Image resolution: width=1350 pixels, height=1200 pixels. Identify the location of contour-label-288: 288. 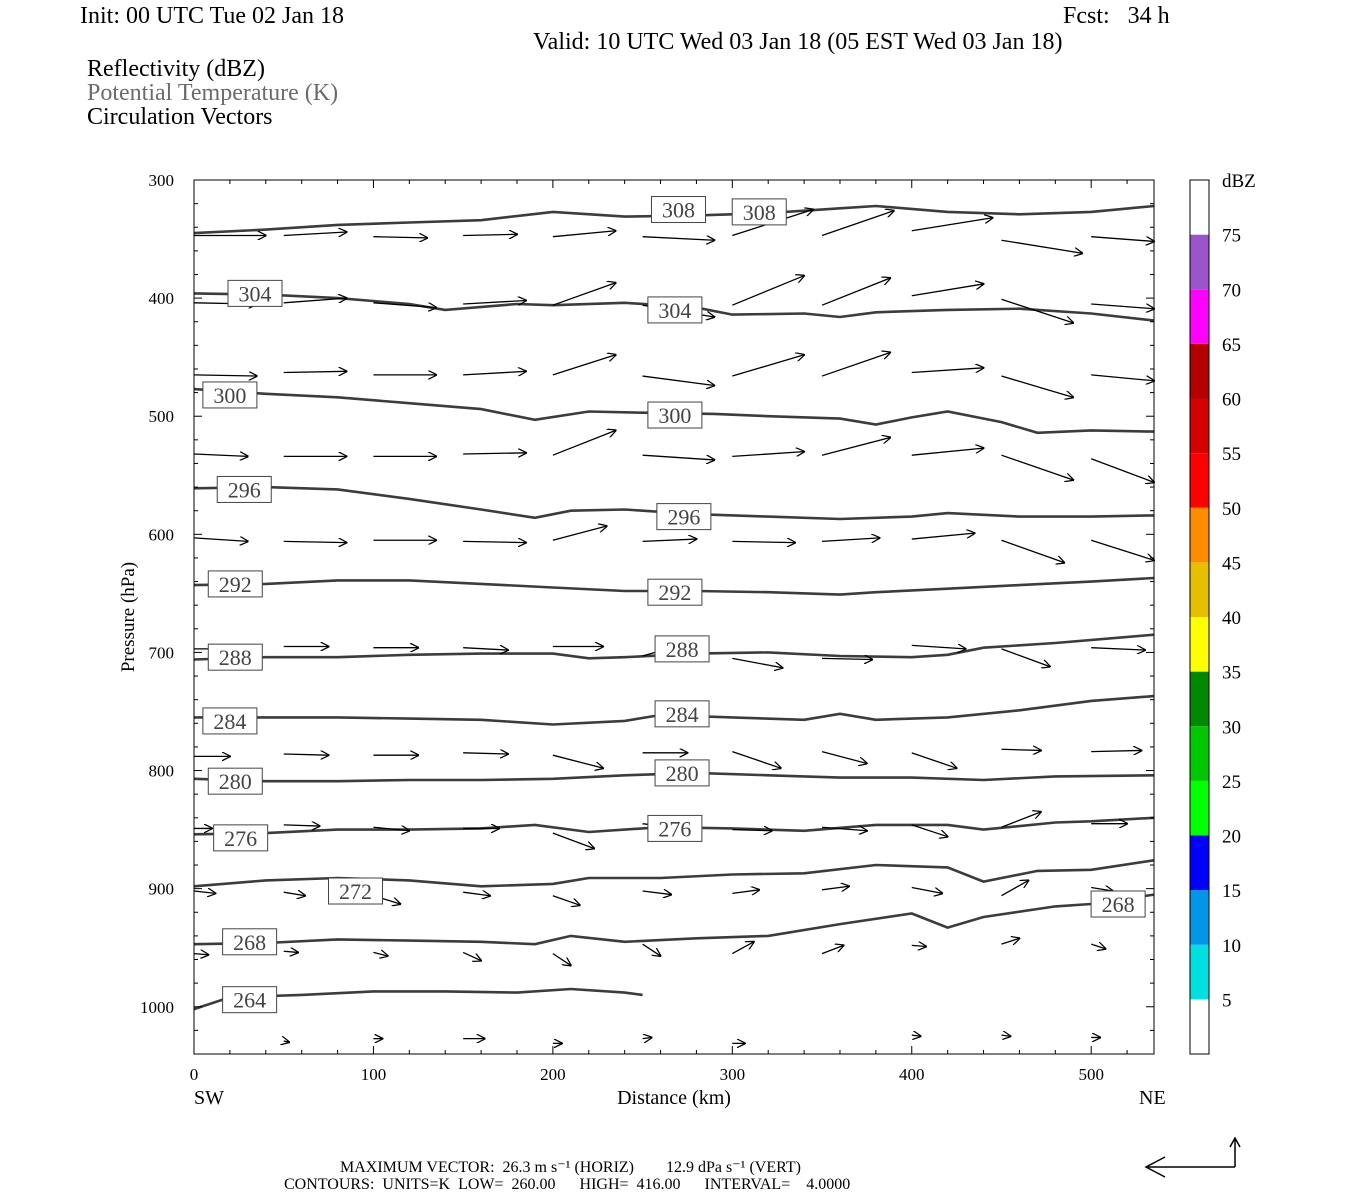
(682, 649).